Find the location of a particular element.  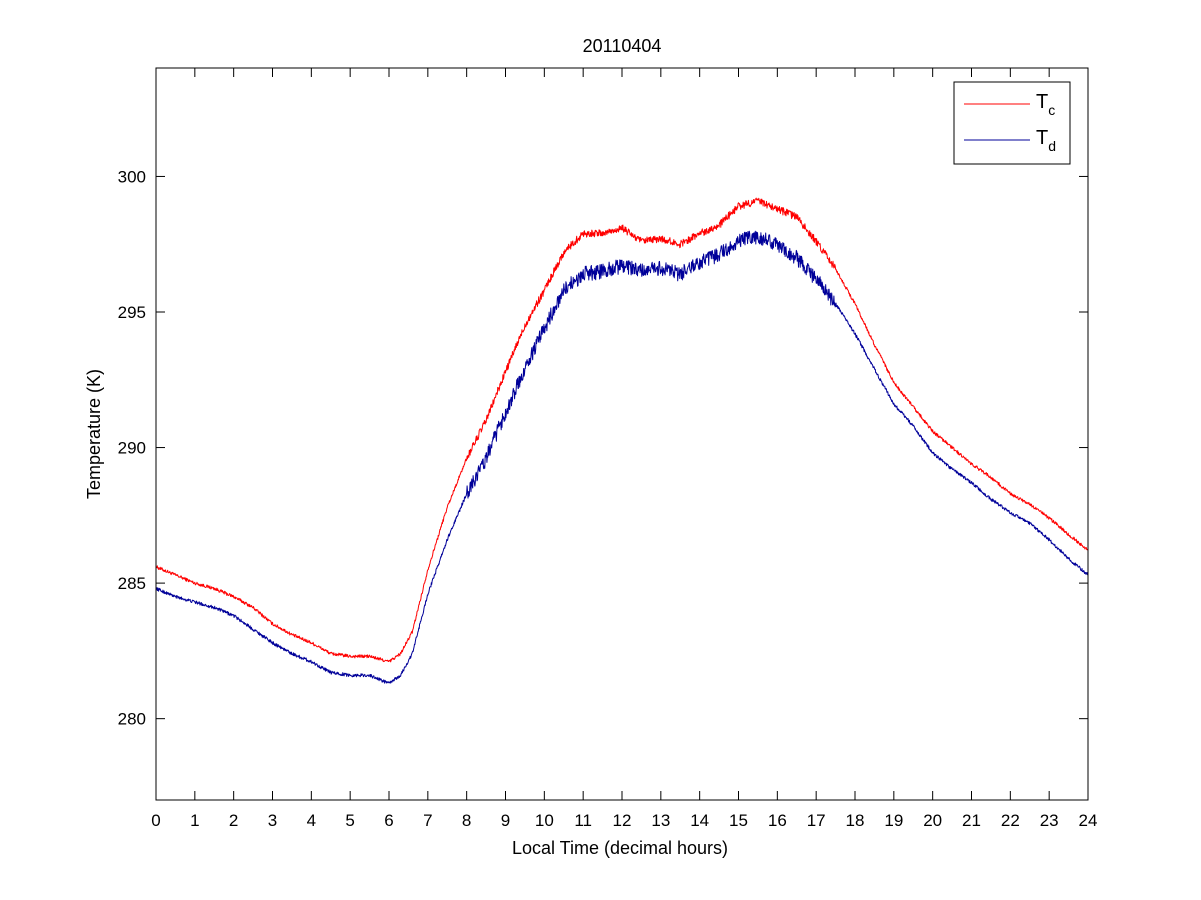

y-tick-label: 290 is located at coordinates (132, 448).